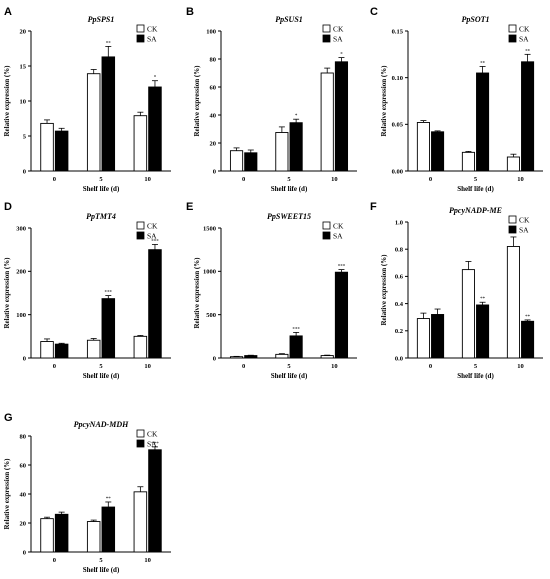 This screenshot has width=550, height=579. I want to click on y-axis-label-g: Relative expression (%), so click(7, 494).